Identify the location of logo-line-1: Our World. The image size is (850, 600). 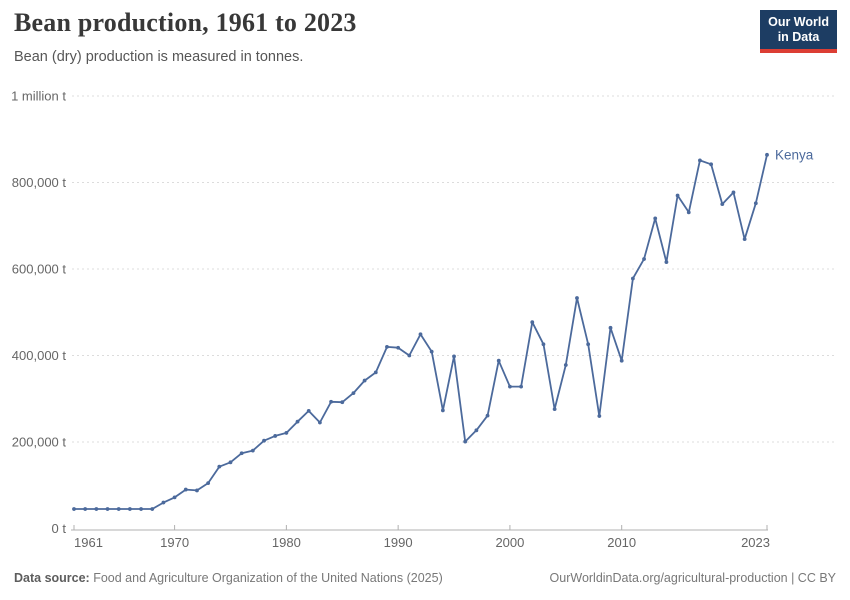
(798, 22).